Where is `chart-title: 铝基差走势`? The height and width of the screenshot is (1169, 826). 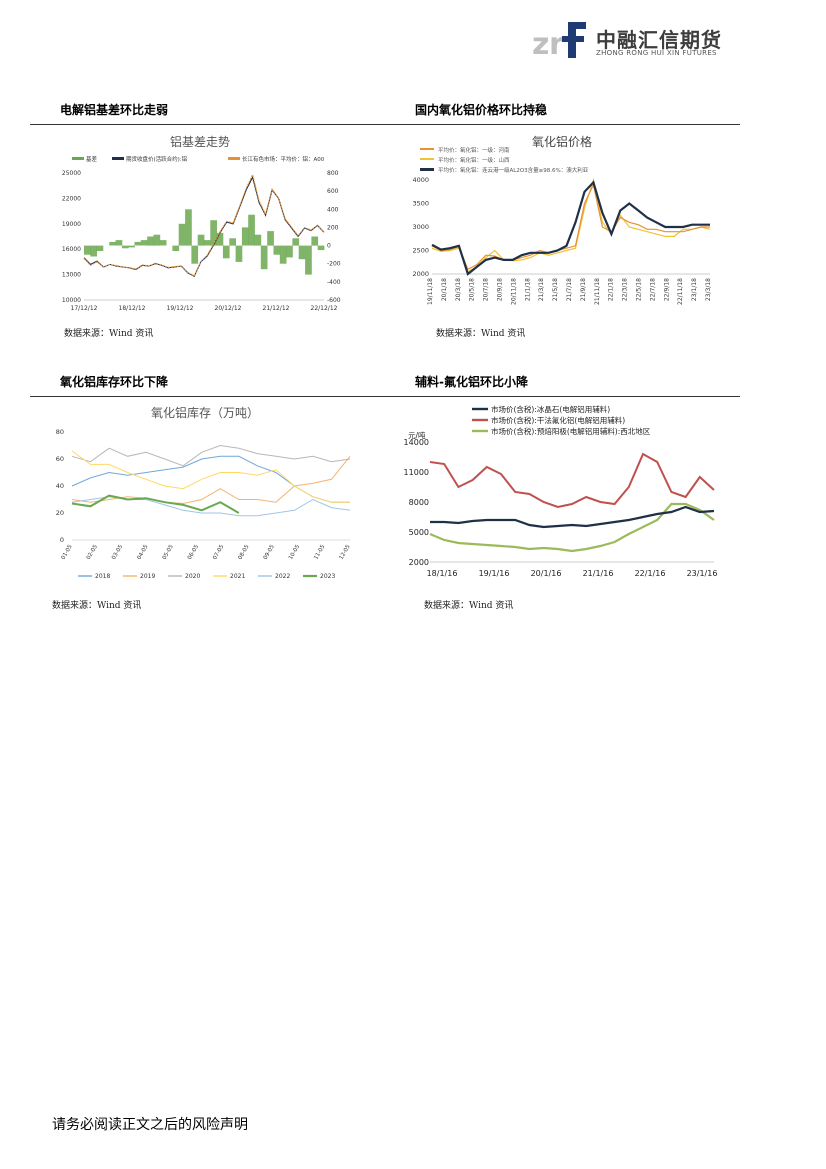
chart-title: 铝基差走势 is located at coordinates (200, 141).